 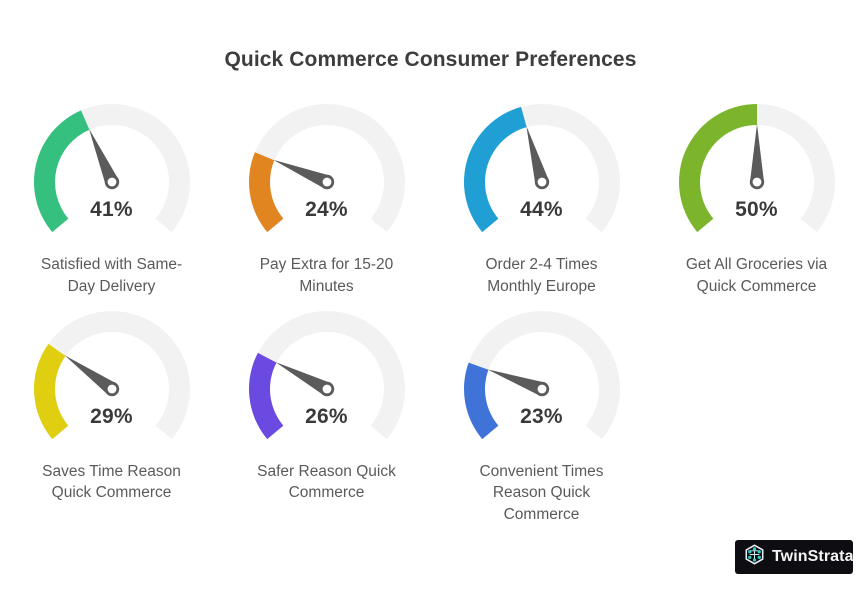 I want to click on gauge-value-label: 41%, so click(x=111, y=210).